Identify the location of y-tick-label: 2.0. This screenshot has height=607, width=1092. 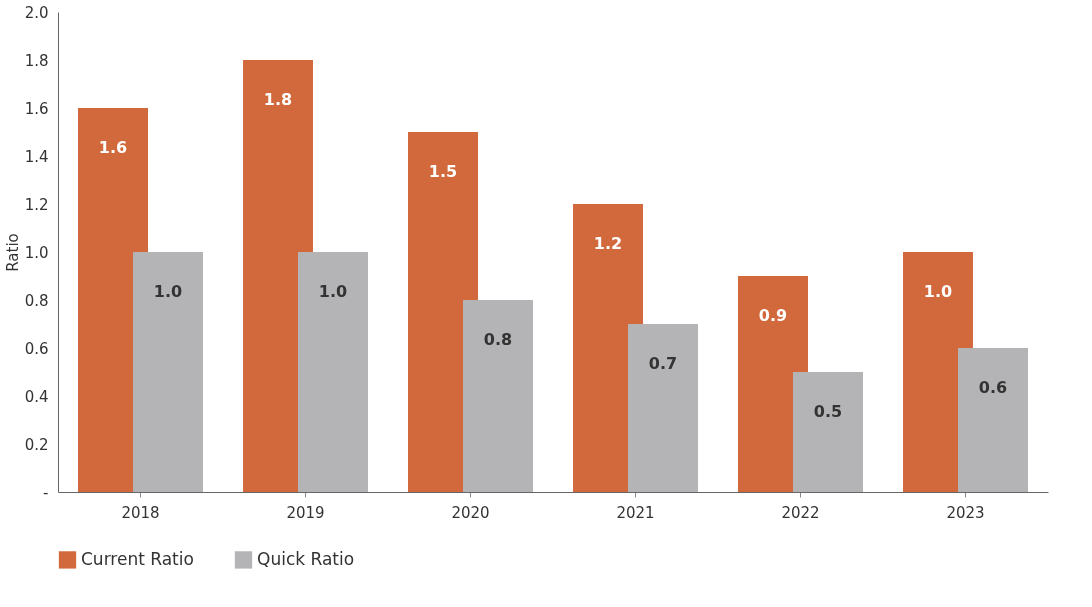
(36, 12).